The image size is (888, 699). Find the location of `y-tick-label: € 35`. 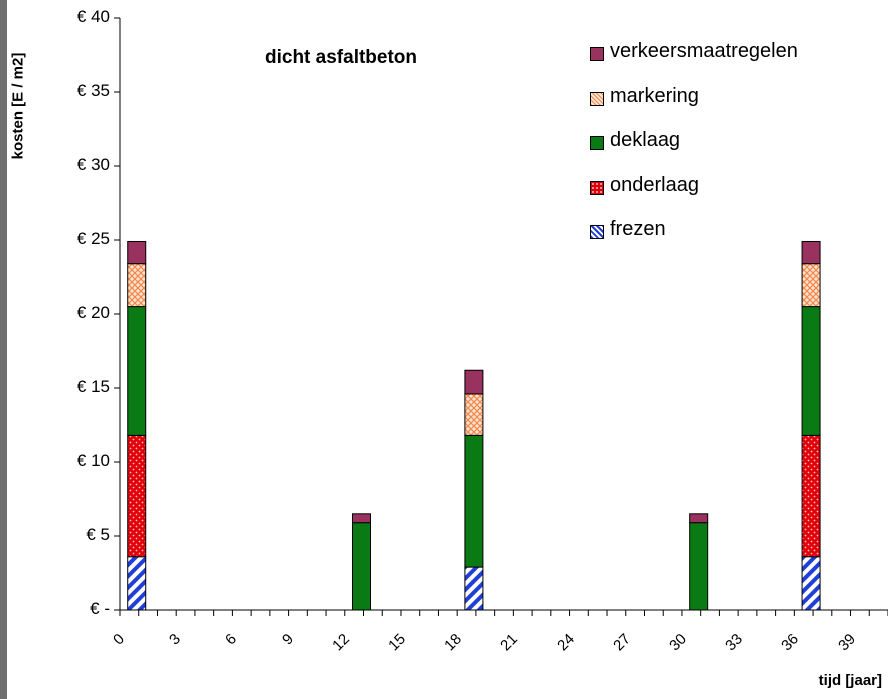

y-tick-label: € 35 is located at coordinates (93, 90).